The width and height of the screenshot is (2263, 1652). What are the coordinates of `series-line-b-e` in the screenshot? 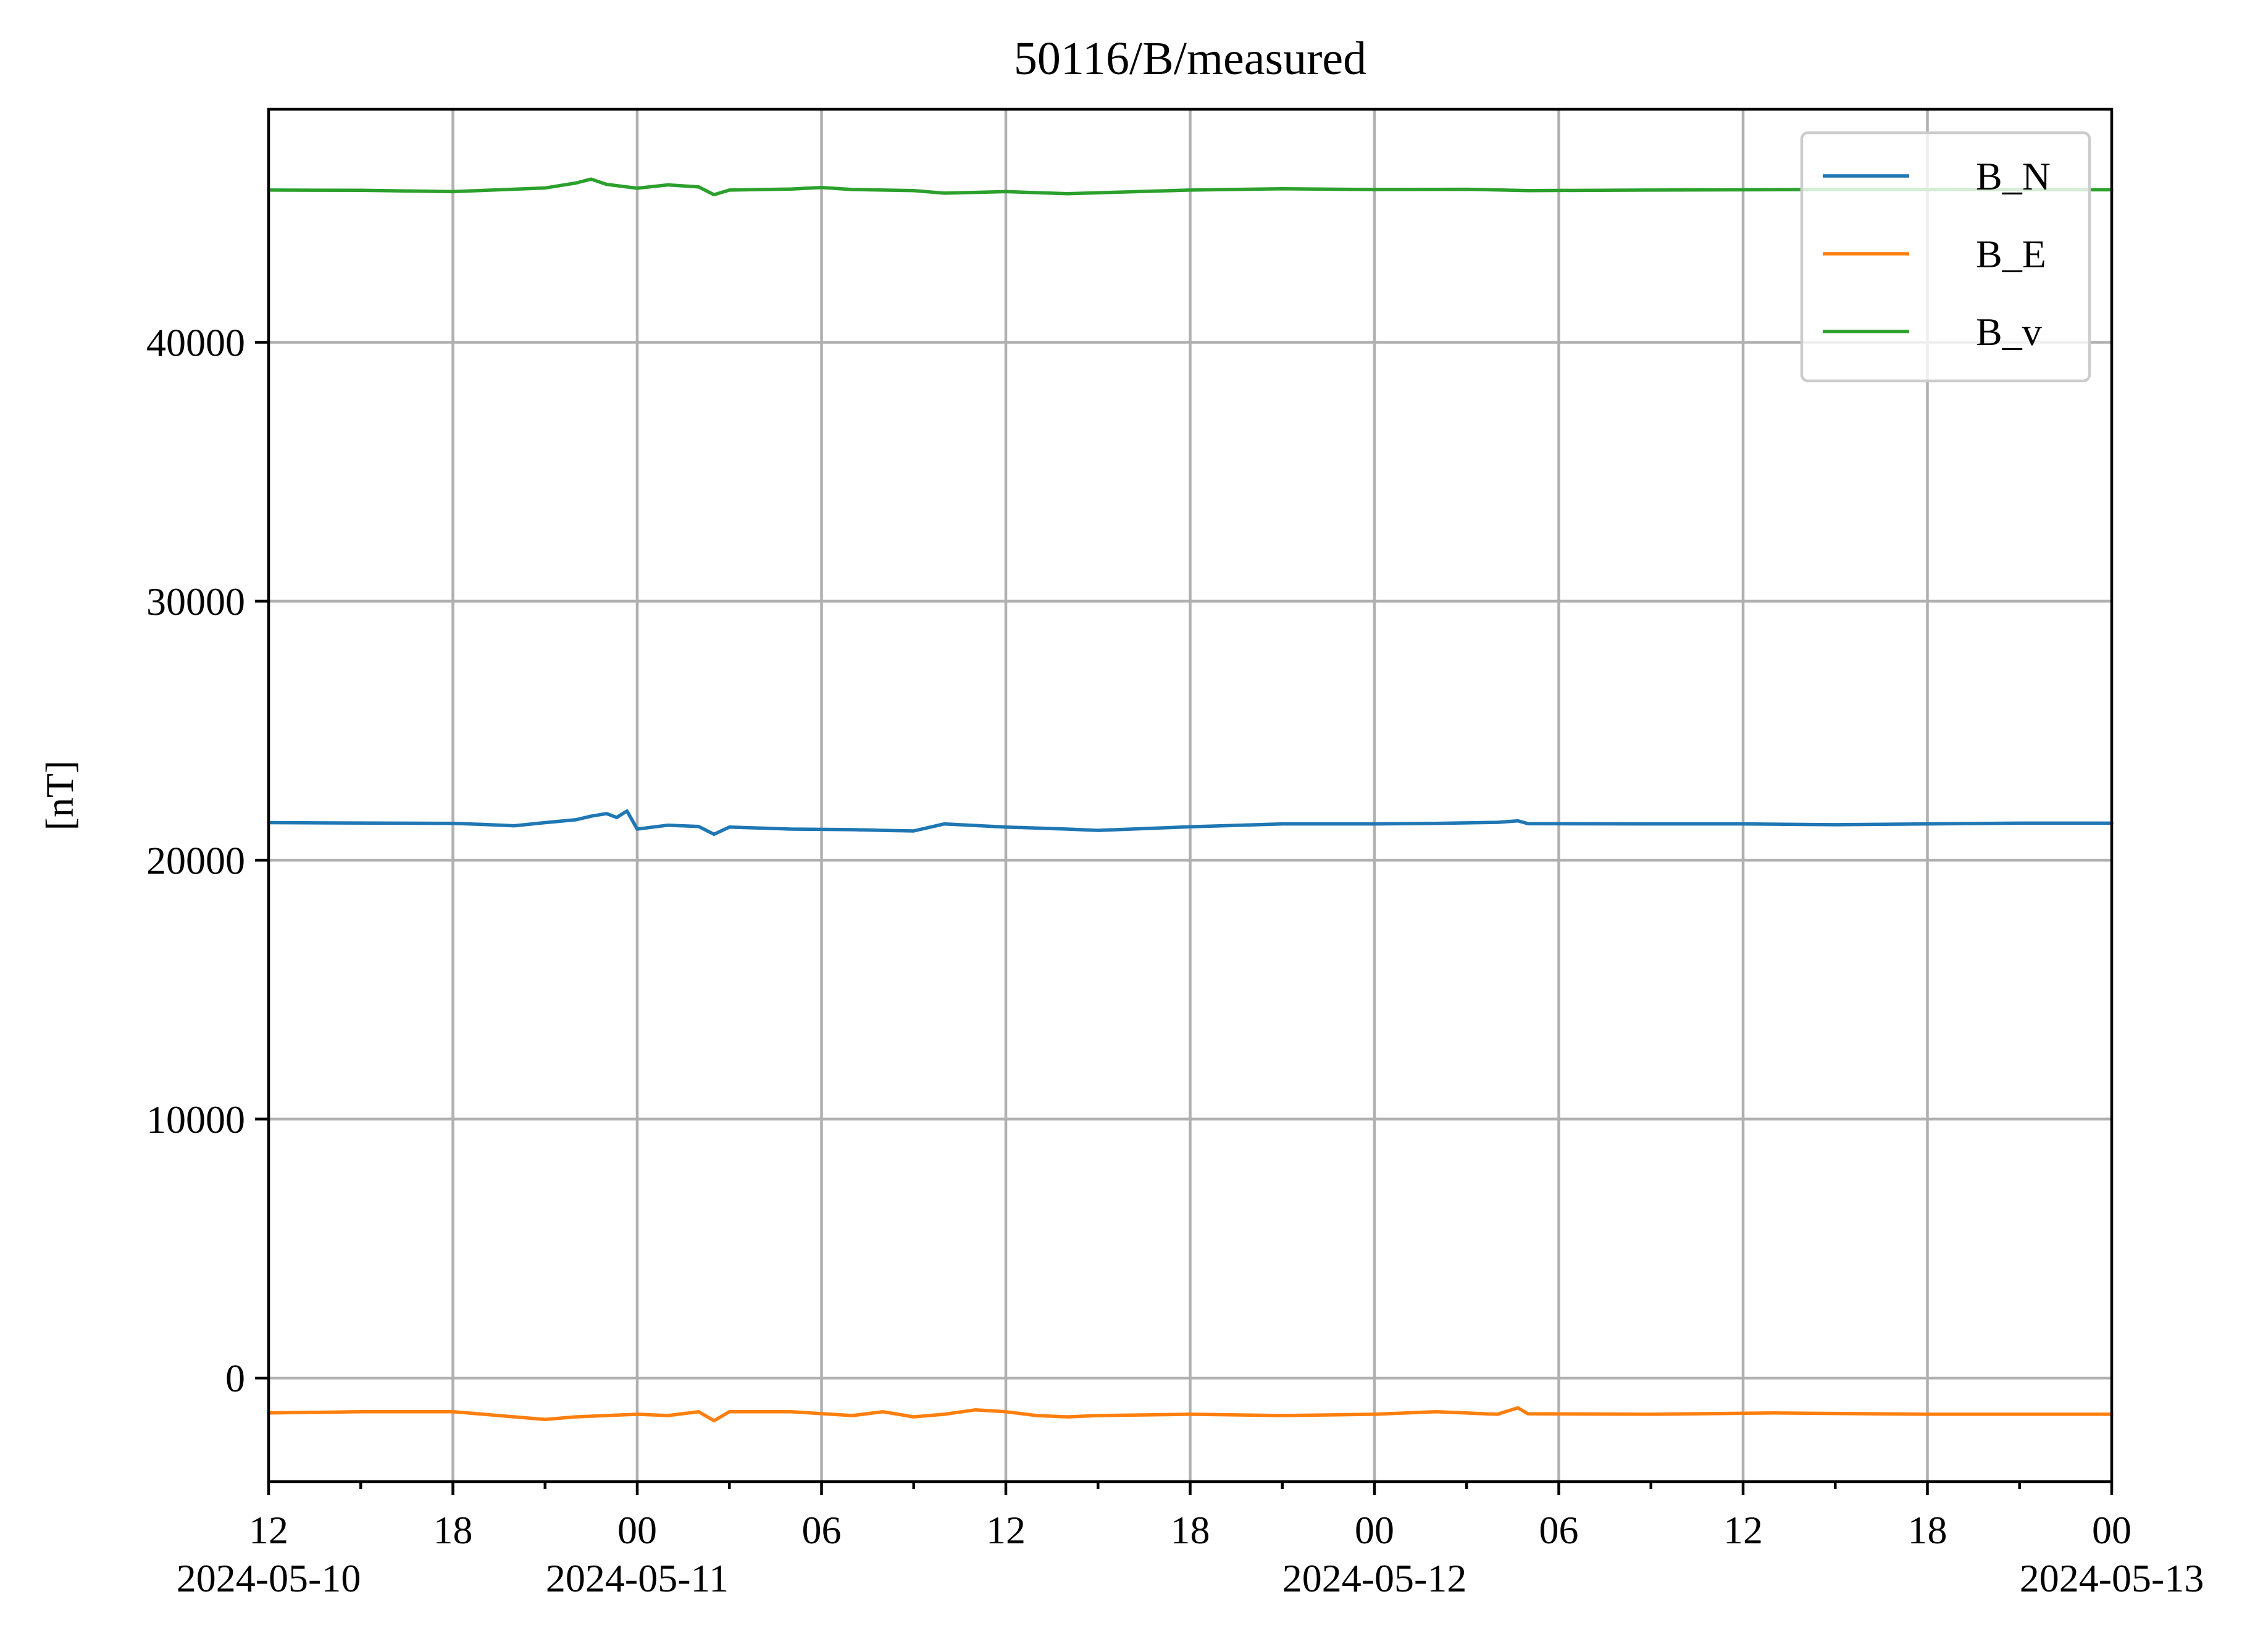 It's located at (1190, 1415).